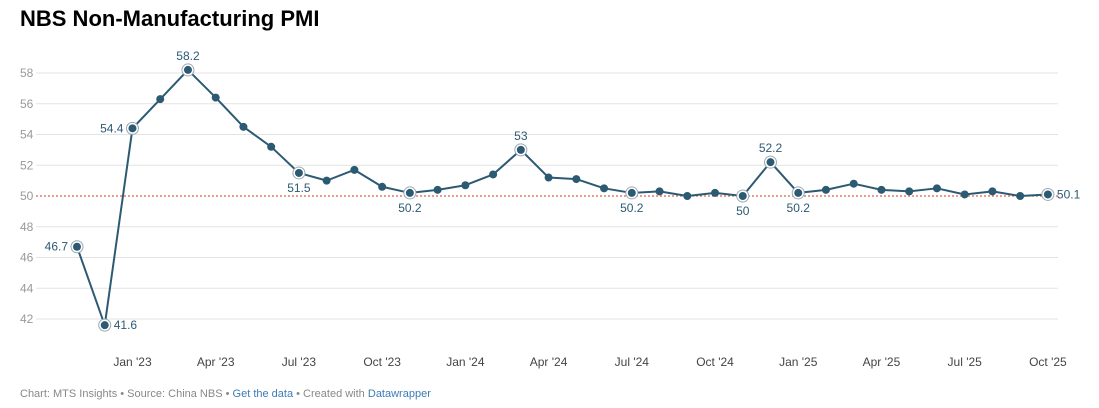 This screenshot has width=1099, height=408. I want to click on data-label: 41.6, so click(126, 325).